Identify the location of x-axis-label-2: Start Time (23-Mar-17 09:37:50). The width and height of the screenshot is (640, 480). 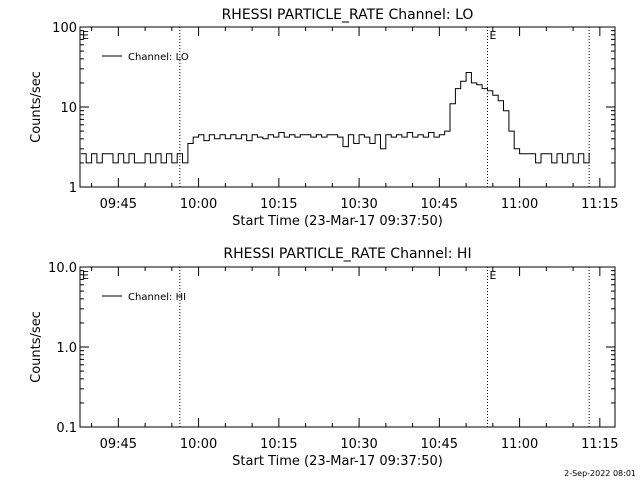
(337, 461).